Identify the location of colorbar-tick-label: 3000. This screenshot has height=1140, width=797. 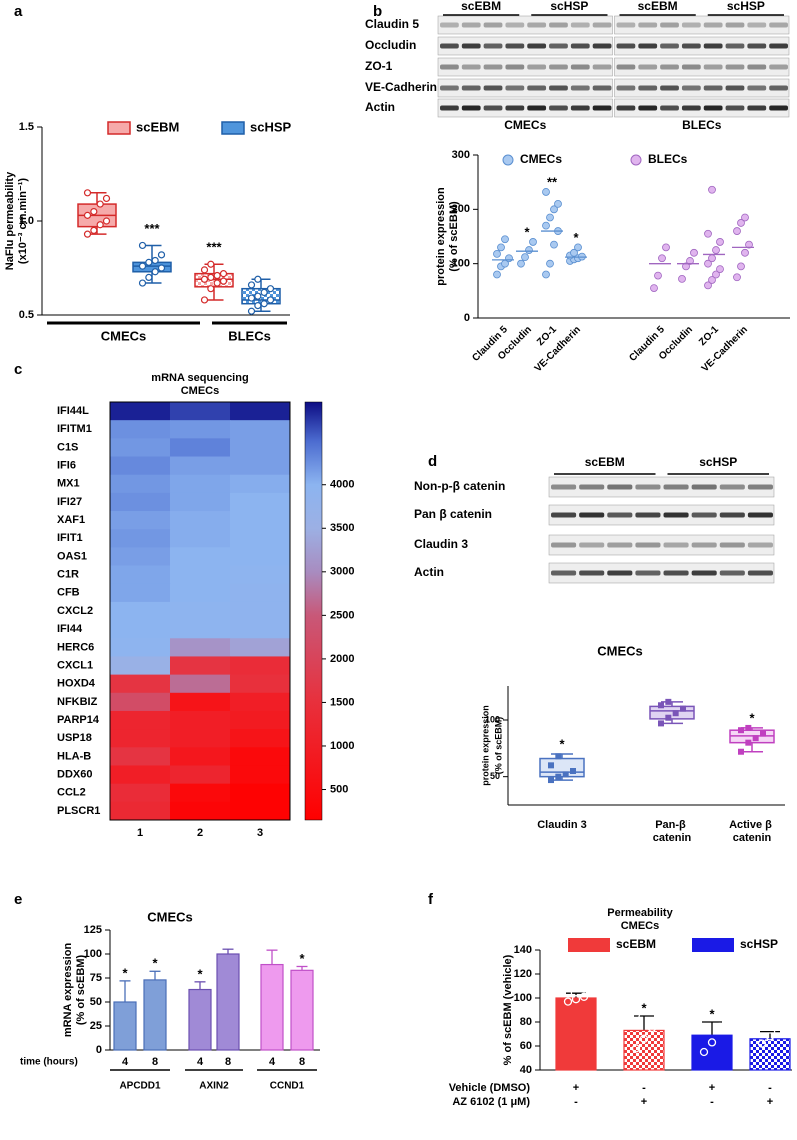
(342, 572).